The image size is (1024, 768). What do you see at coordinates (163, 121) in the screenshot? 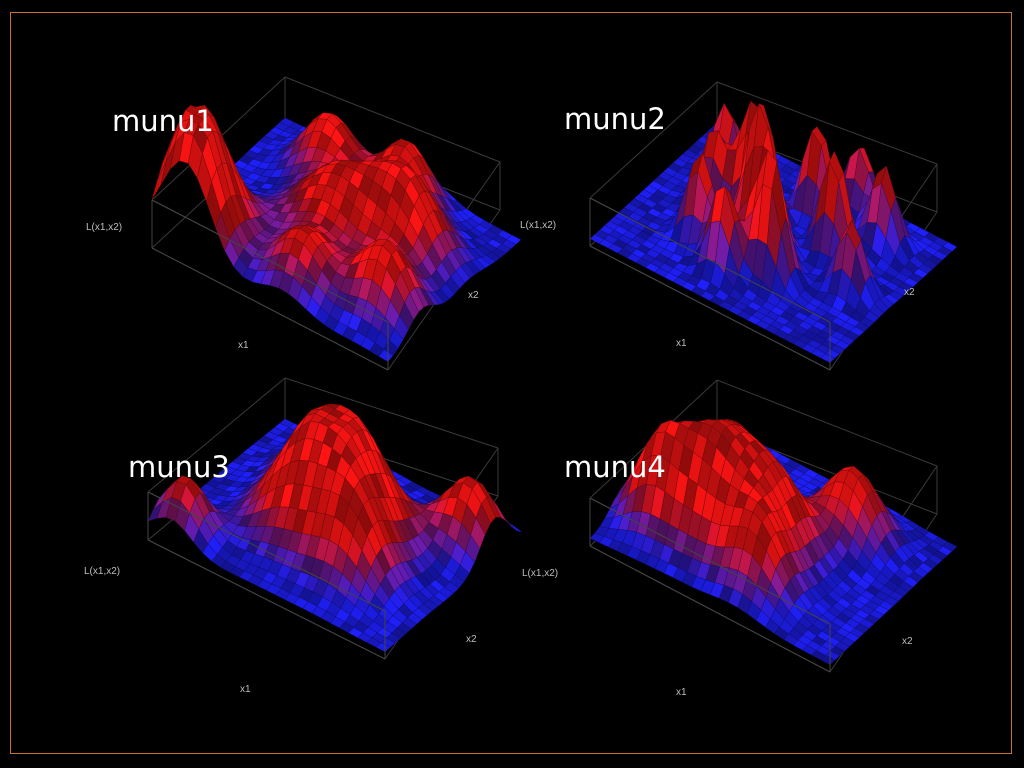
I see `plot-title: munu1` at bounding box center [163, 121].